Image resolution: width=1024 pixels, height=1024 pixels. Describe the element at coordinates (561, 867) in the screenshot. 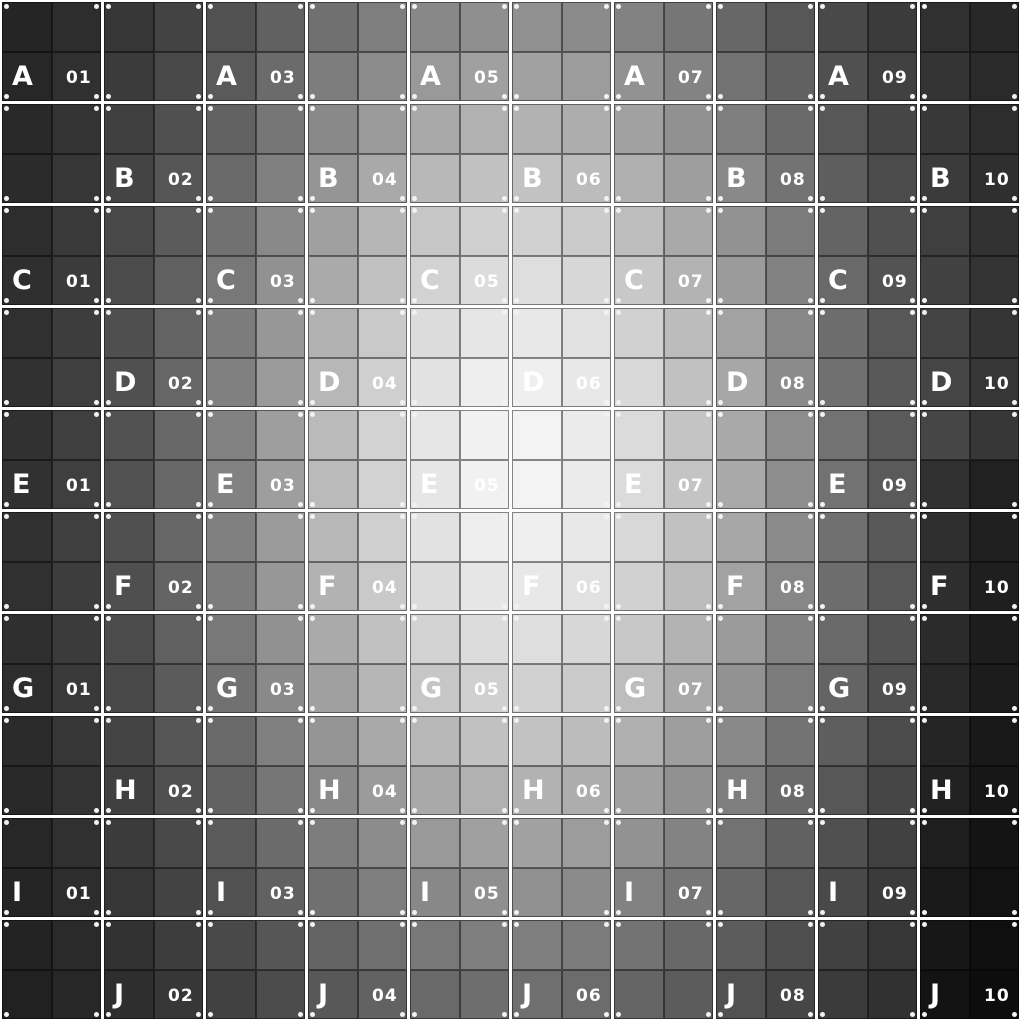

I see `grid-cell-I06` at that location.